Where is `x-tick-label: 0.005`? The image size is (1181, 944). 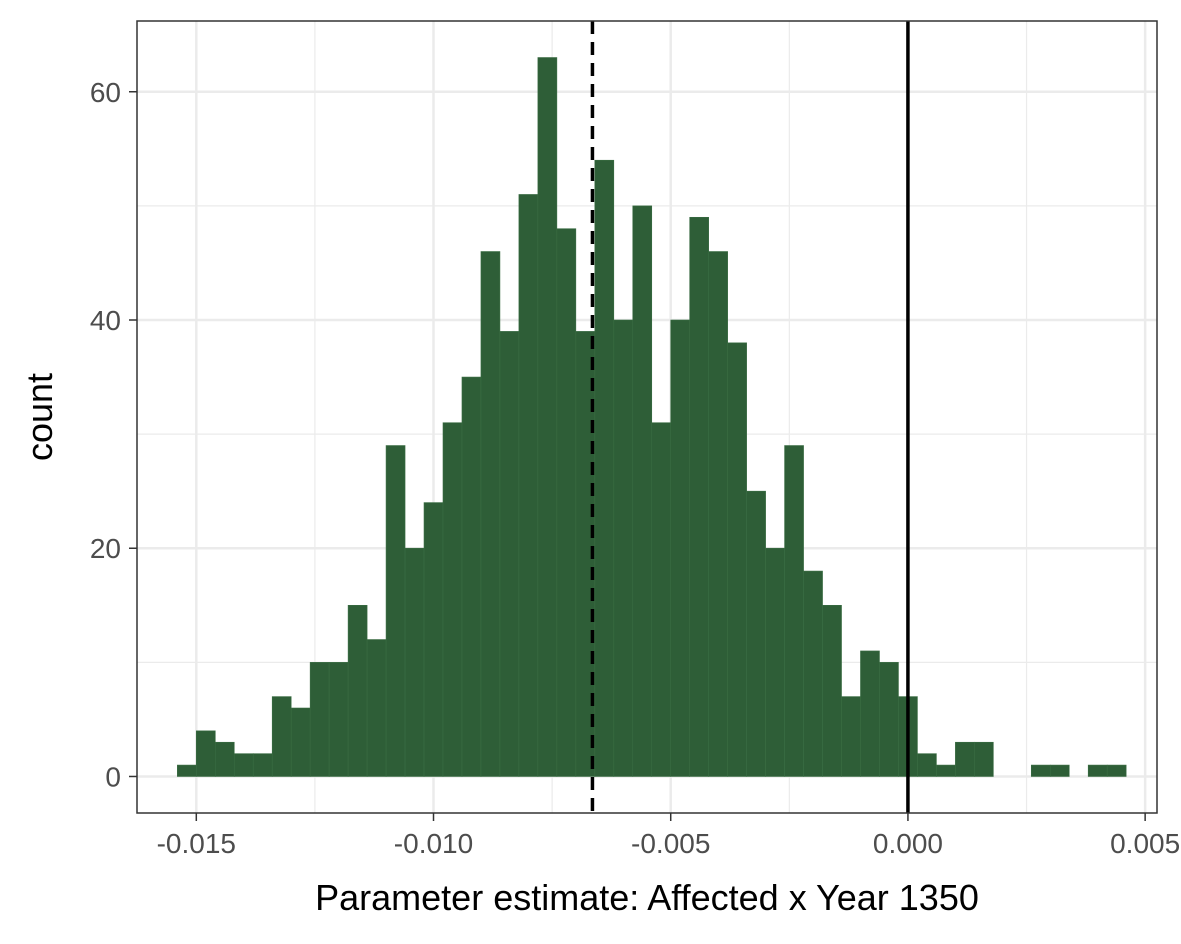
x-tick-label: 0.005 is located at coordinates (1145, 843).